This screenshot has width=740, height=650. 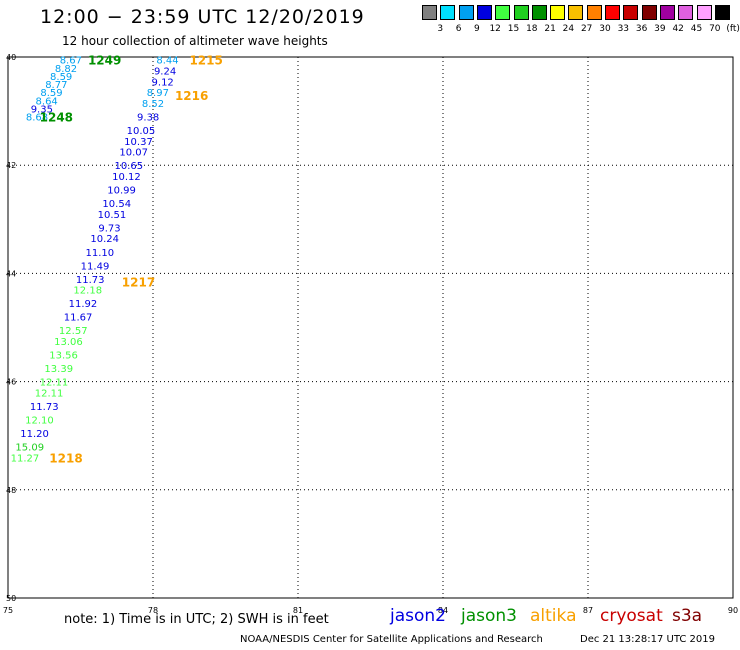 What do you see at coordinates (513, 29) in the screenshot?
I see `colorbar-label: 15` at bounding box center [513, 29].